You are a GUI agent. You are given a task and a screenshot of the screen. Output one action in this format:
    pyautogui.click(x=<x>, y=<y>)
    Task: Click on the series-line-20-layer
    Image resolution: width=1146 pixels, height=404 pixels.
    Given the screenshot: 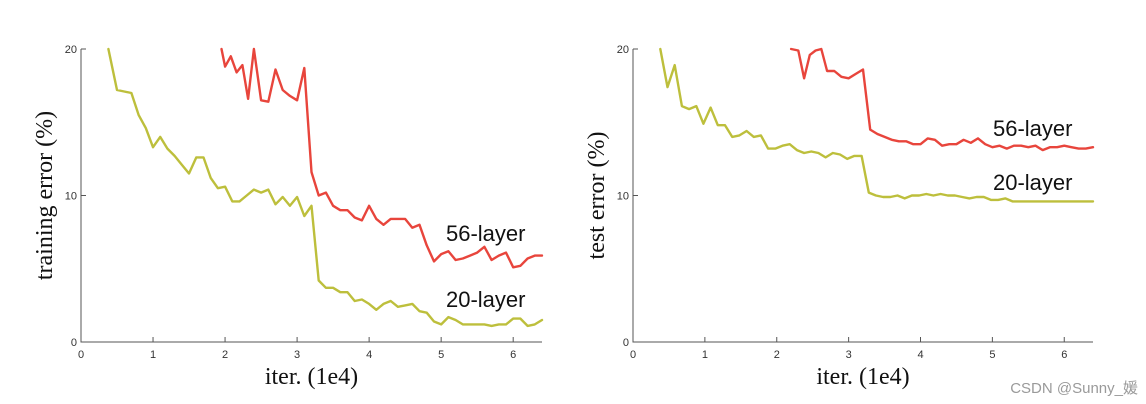 What is the action you would take?
    pyautogui.click(x=877, y=125)
    